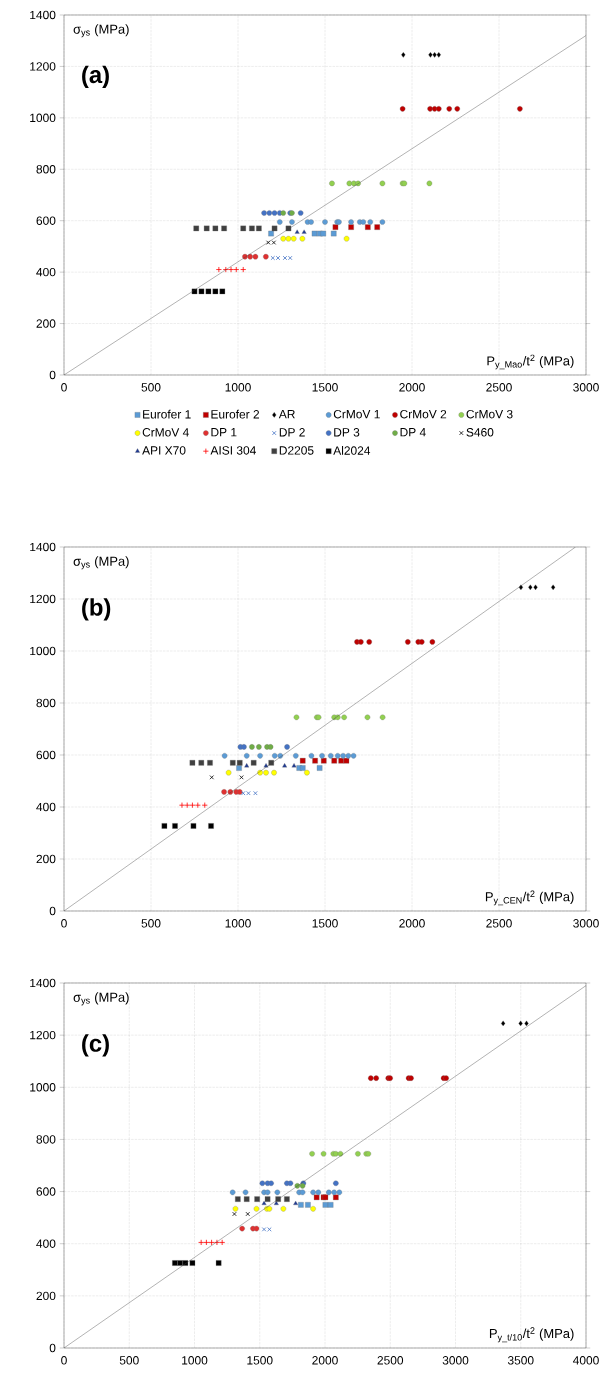 This screenshot has height=1376, width=607. I want to click on legend-label: DP 2, so click(292, 432).